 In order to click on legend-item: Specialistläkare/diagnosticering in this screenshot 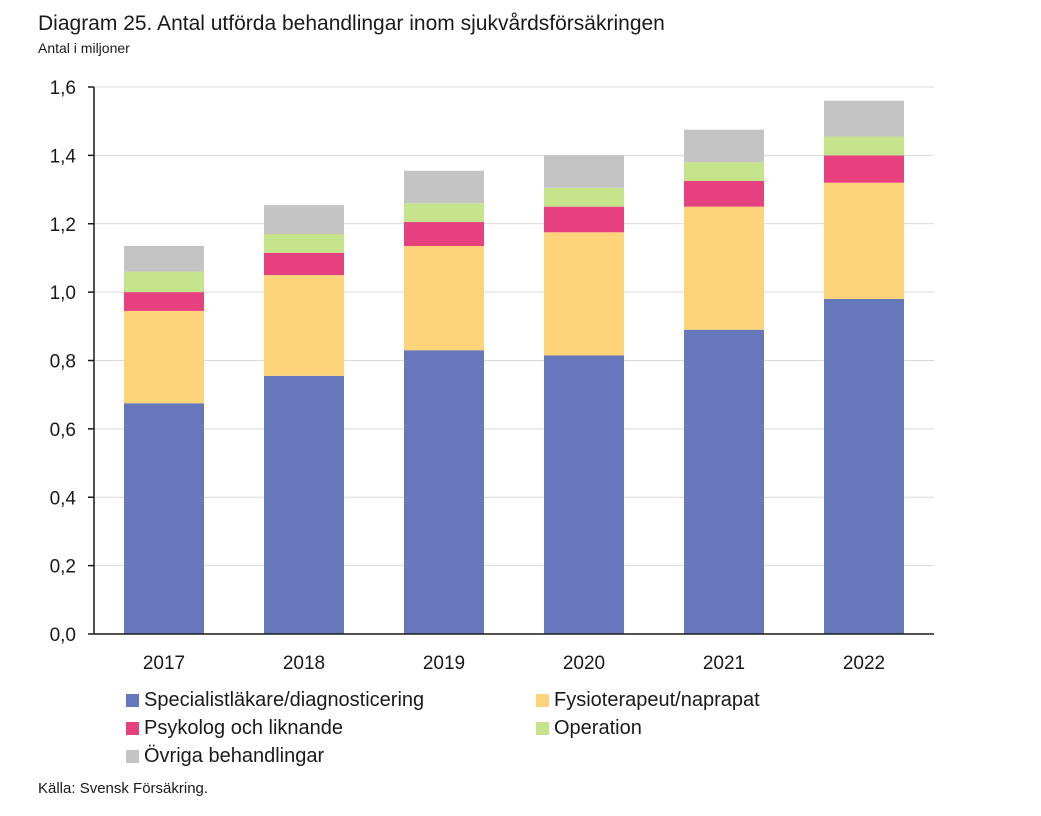, I will do `click(331, 700)`.